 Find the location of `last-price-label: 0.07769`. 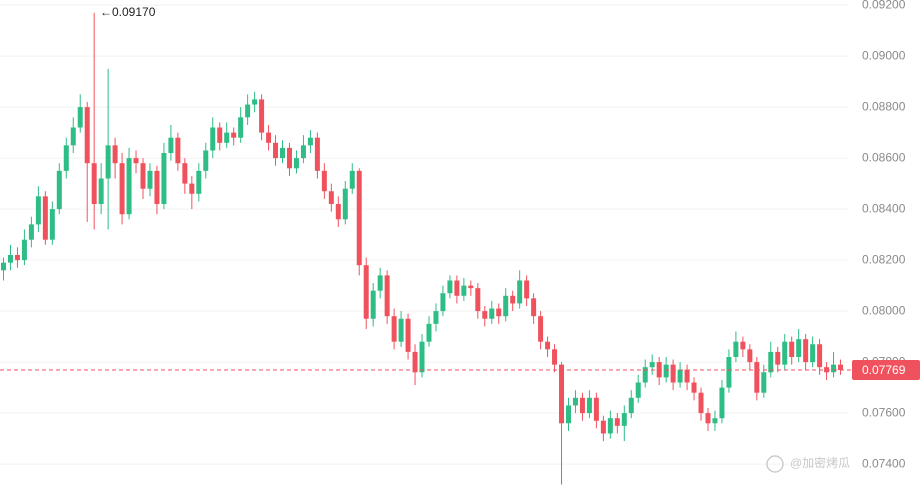

last-price-label: 0.07769 is located at coordinates (884, 370).